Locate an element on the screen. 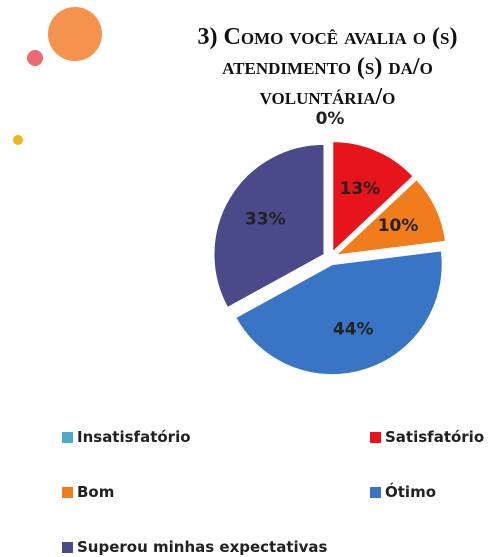 This screenshot has width=495, height=557. legend-item: Insatisfatório is located at coordinates (126, 437).